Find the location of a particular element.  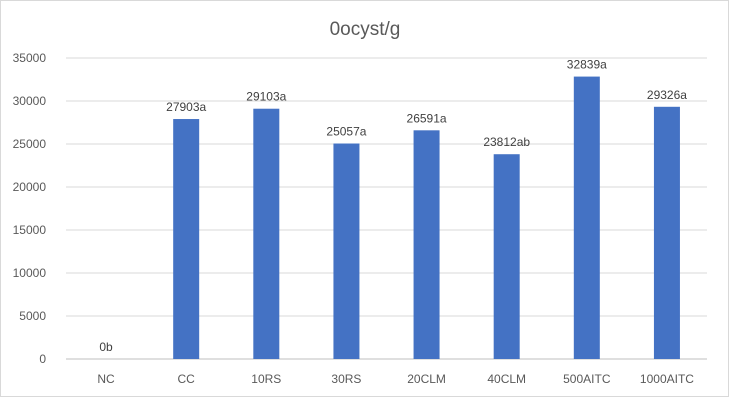

y-tick-label: 5000 is located at coordinates (32, 316).